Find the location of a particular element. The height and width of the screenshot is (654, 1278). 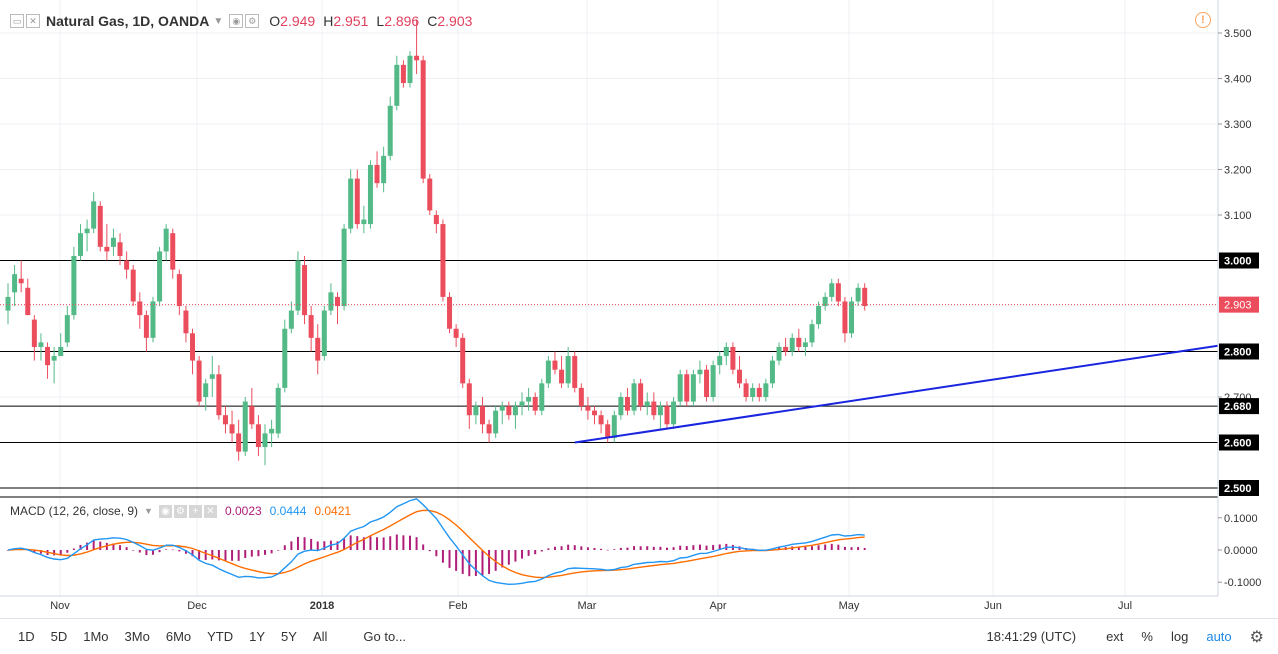

time-tick-label: Dec is located at coordinates (197, 606).